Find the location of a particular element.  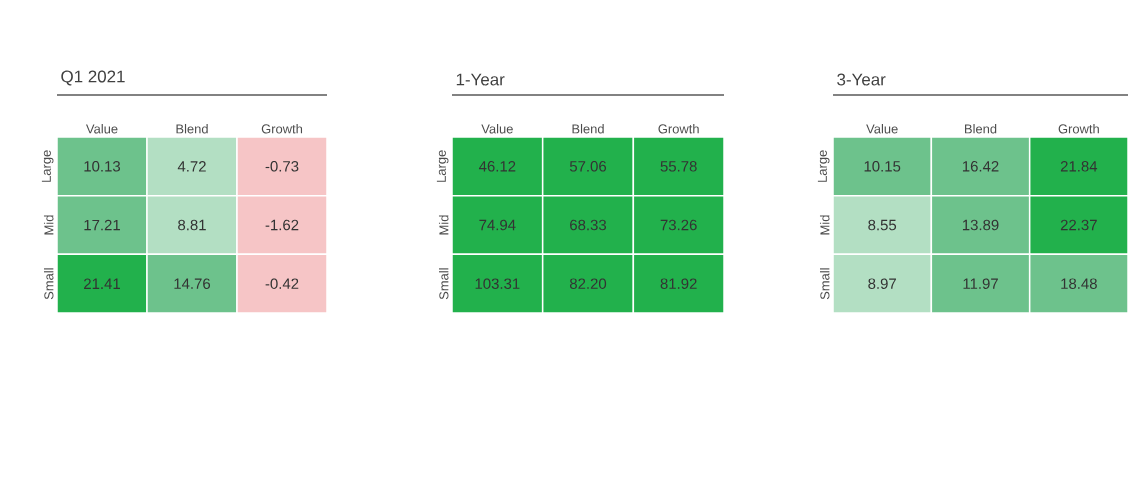

data-label: 55.78 is located at coordinates (678, 166).